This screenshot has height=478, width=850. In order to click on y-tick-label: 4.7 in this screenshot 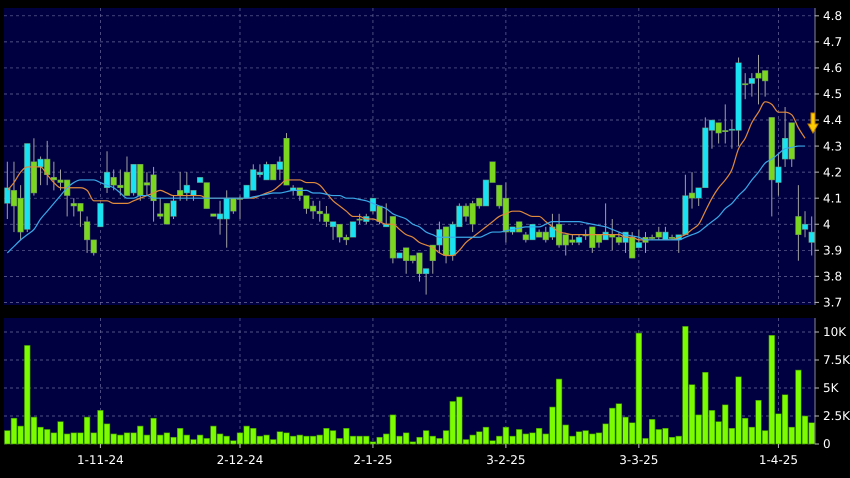, I will do `click(832, 42)`.